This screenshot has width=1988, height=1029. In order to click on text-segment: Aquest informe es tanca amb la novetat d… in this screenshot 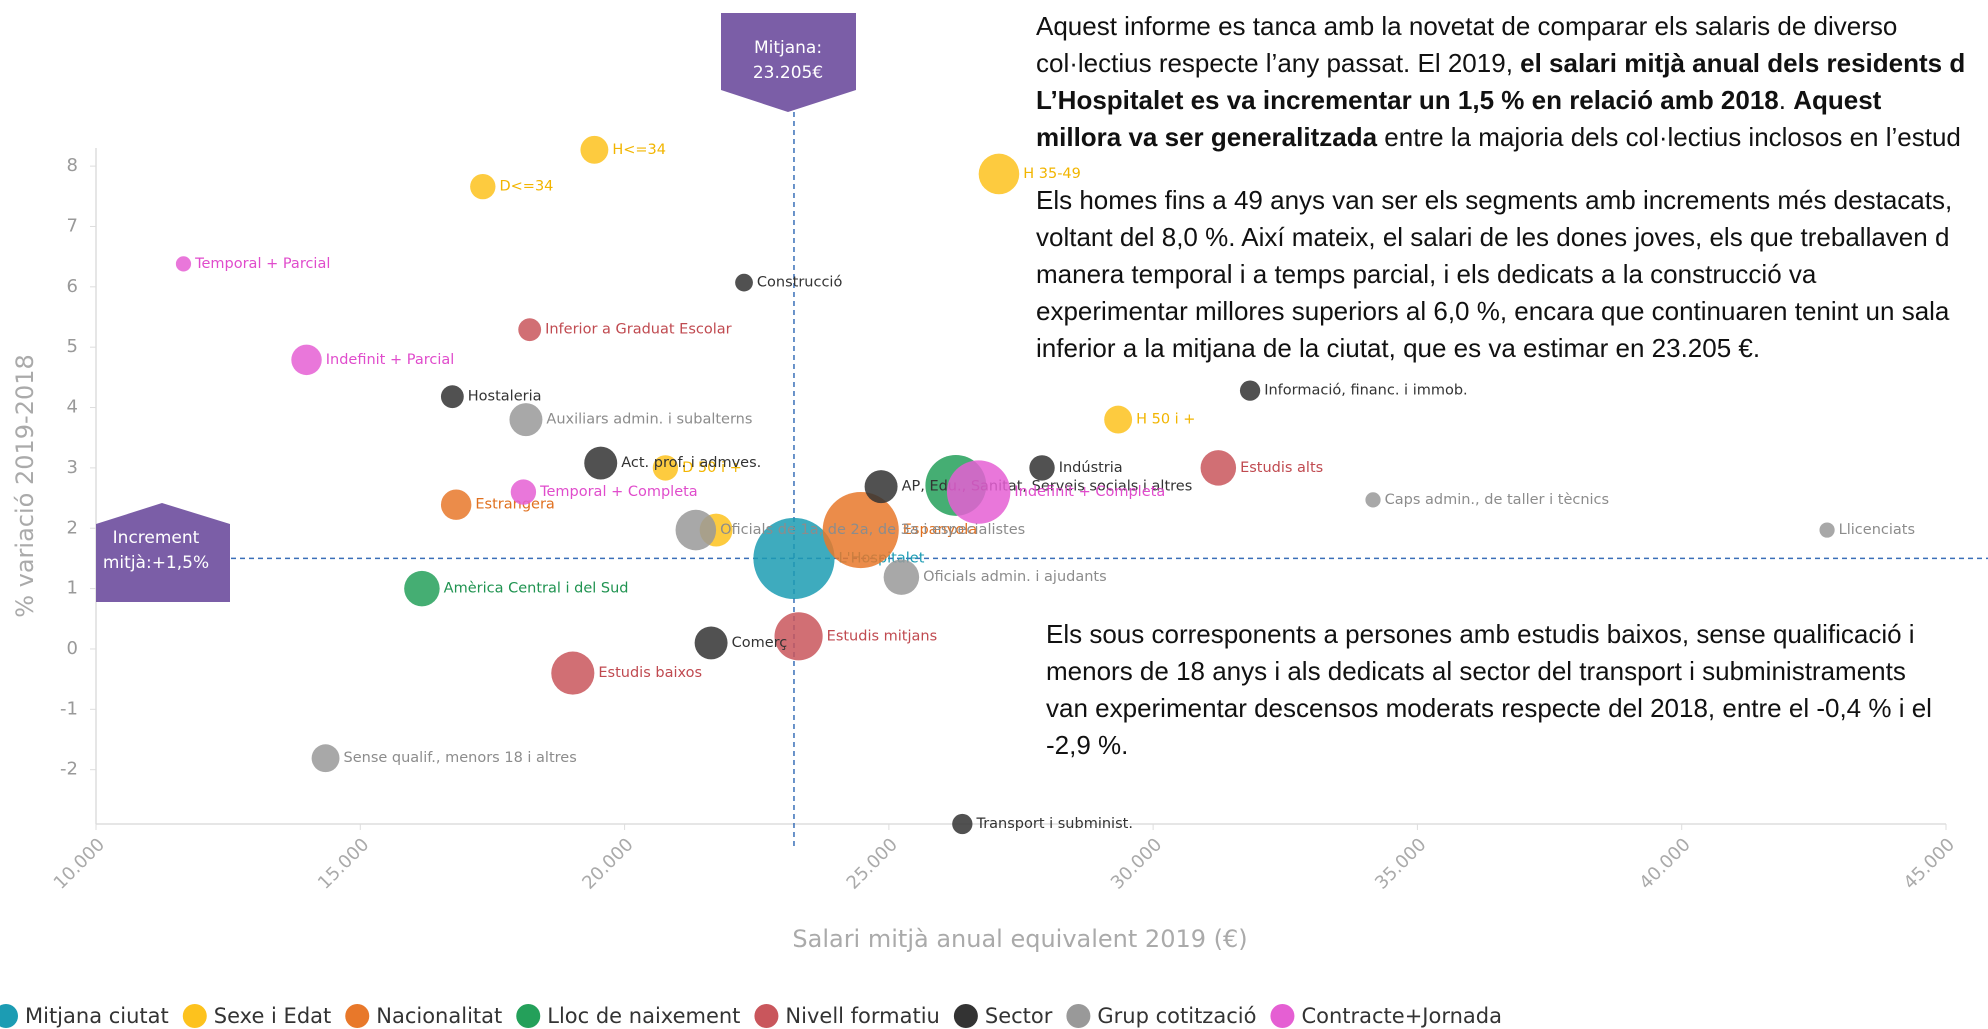, I will do `click(1467, 26)`.